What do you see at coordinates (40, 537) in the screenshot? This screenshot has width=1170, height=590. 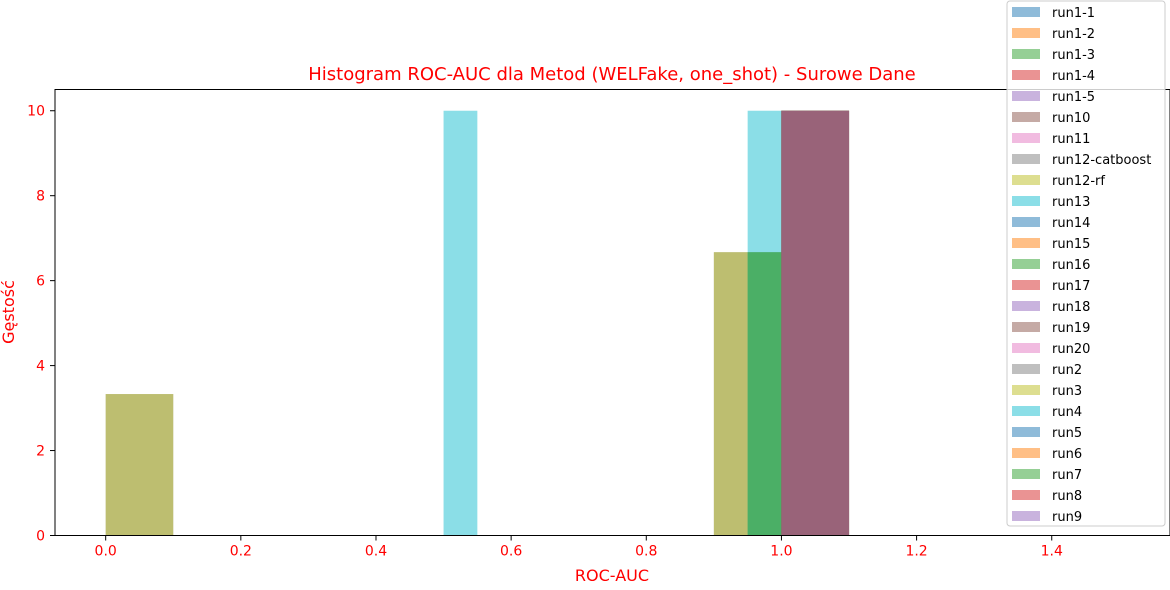 I see `y-tick-label: 0` at bounding box center [40, 537].